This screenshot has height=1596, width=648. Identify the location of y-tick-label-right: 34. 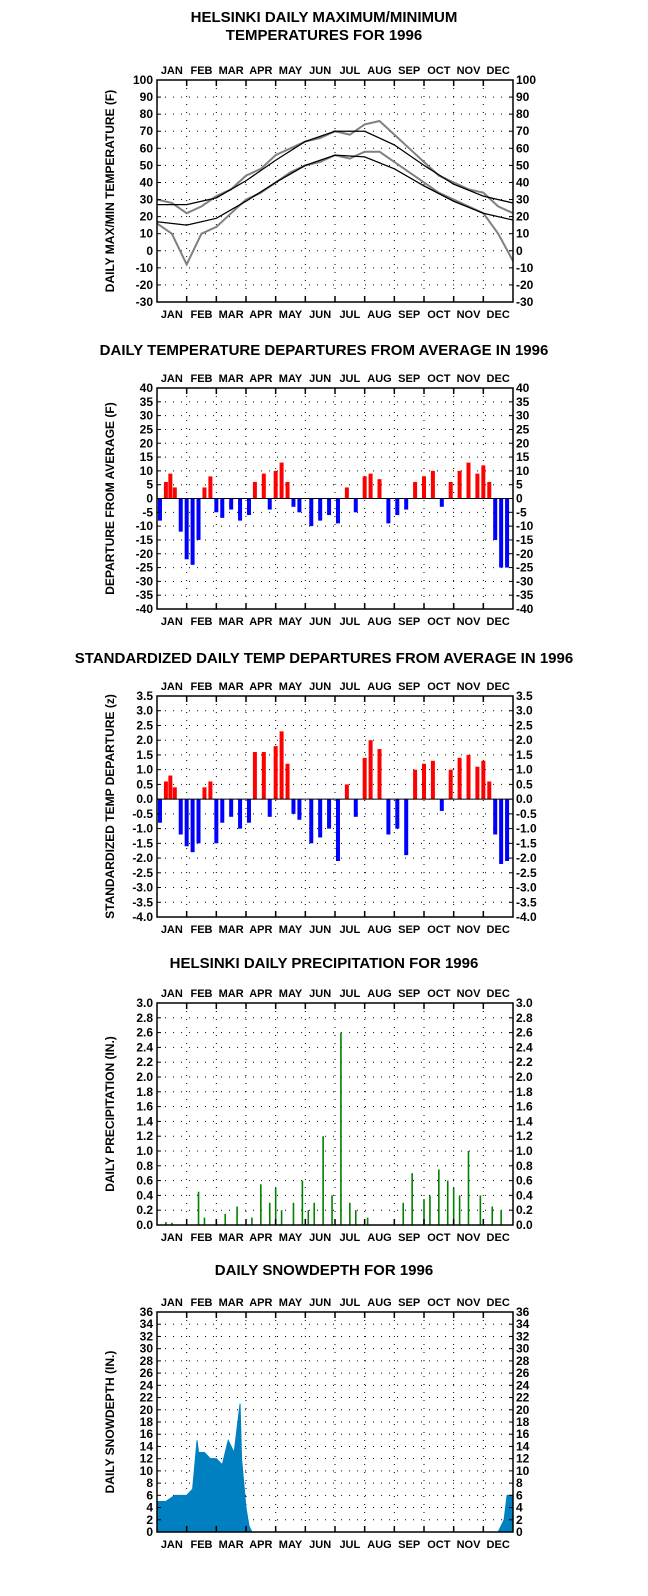
(523, 1324).